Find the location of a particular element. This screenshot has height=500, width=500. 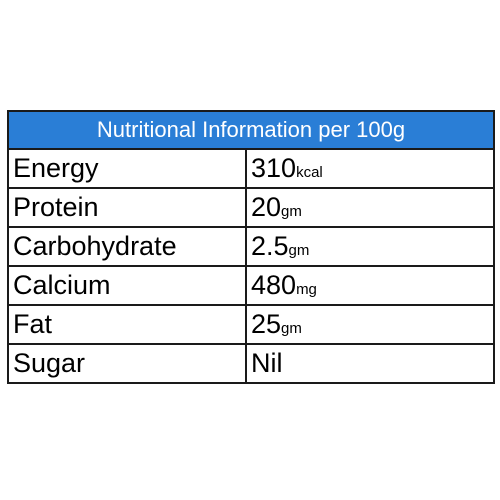

nutrient-amount: 20gm is located at coordinates (370, 207).